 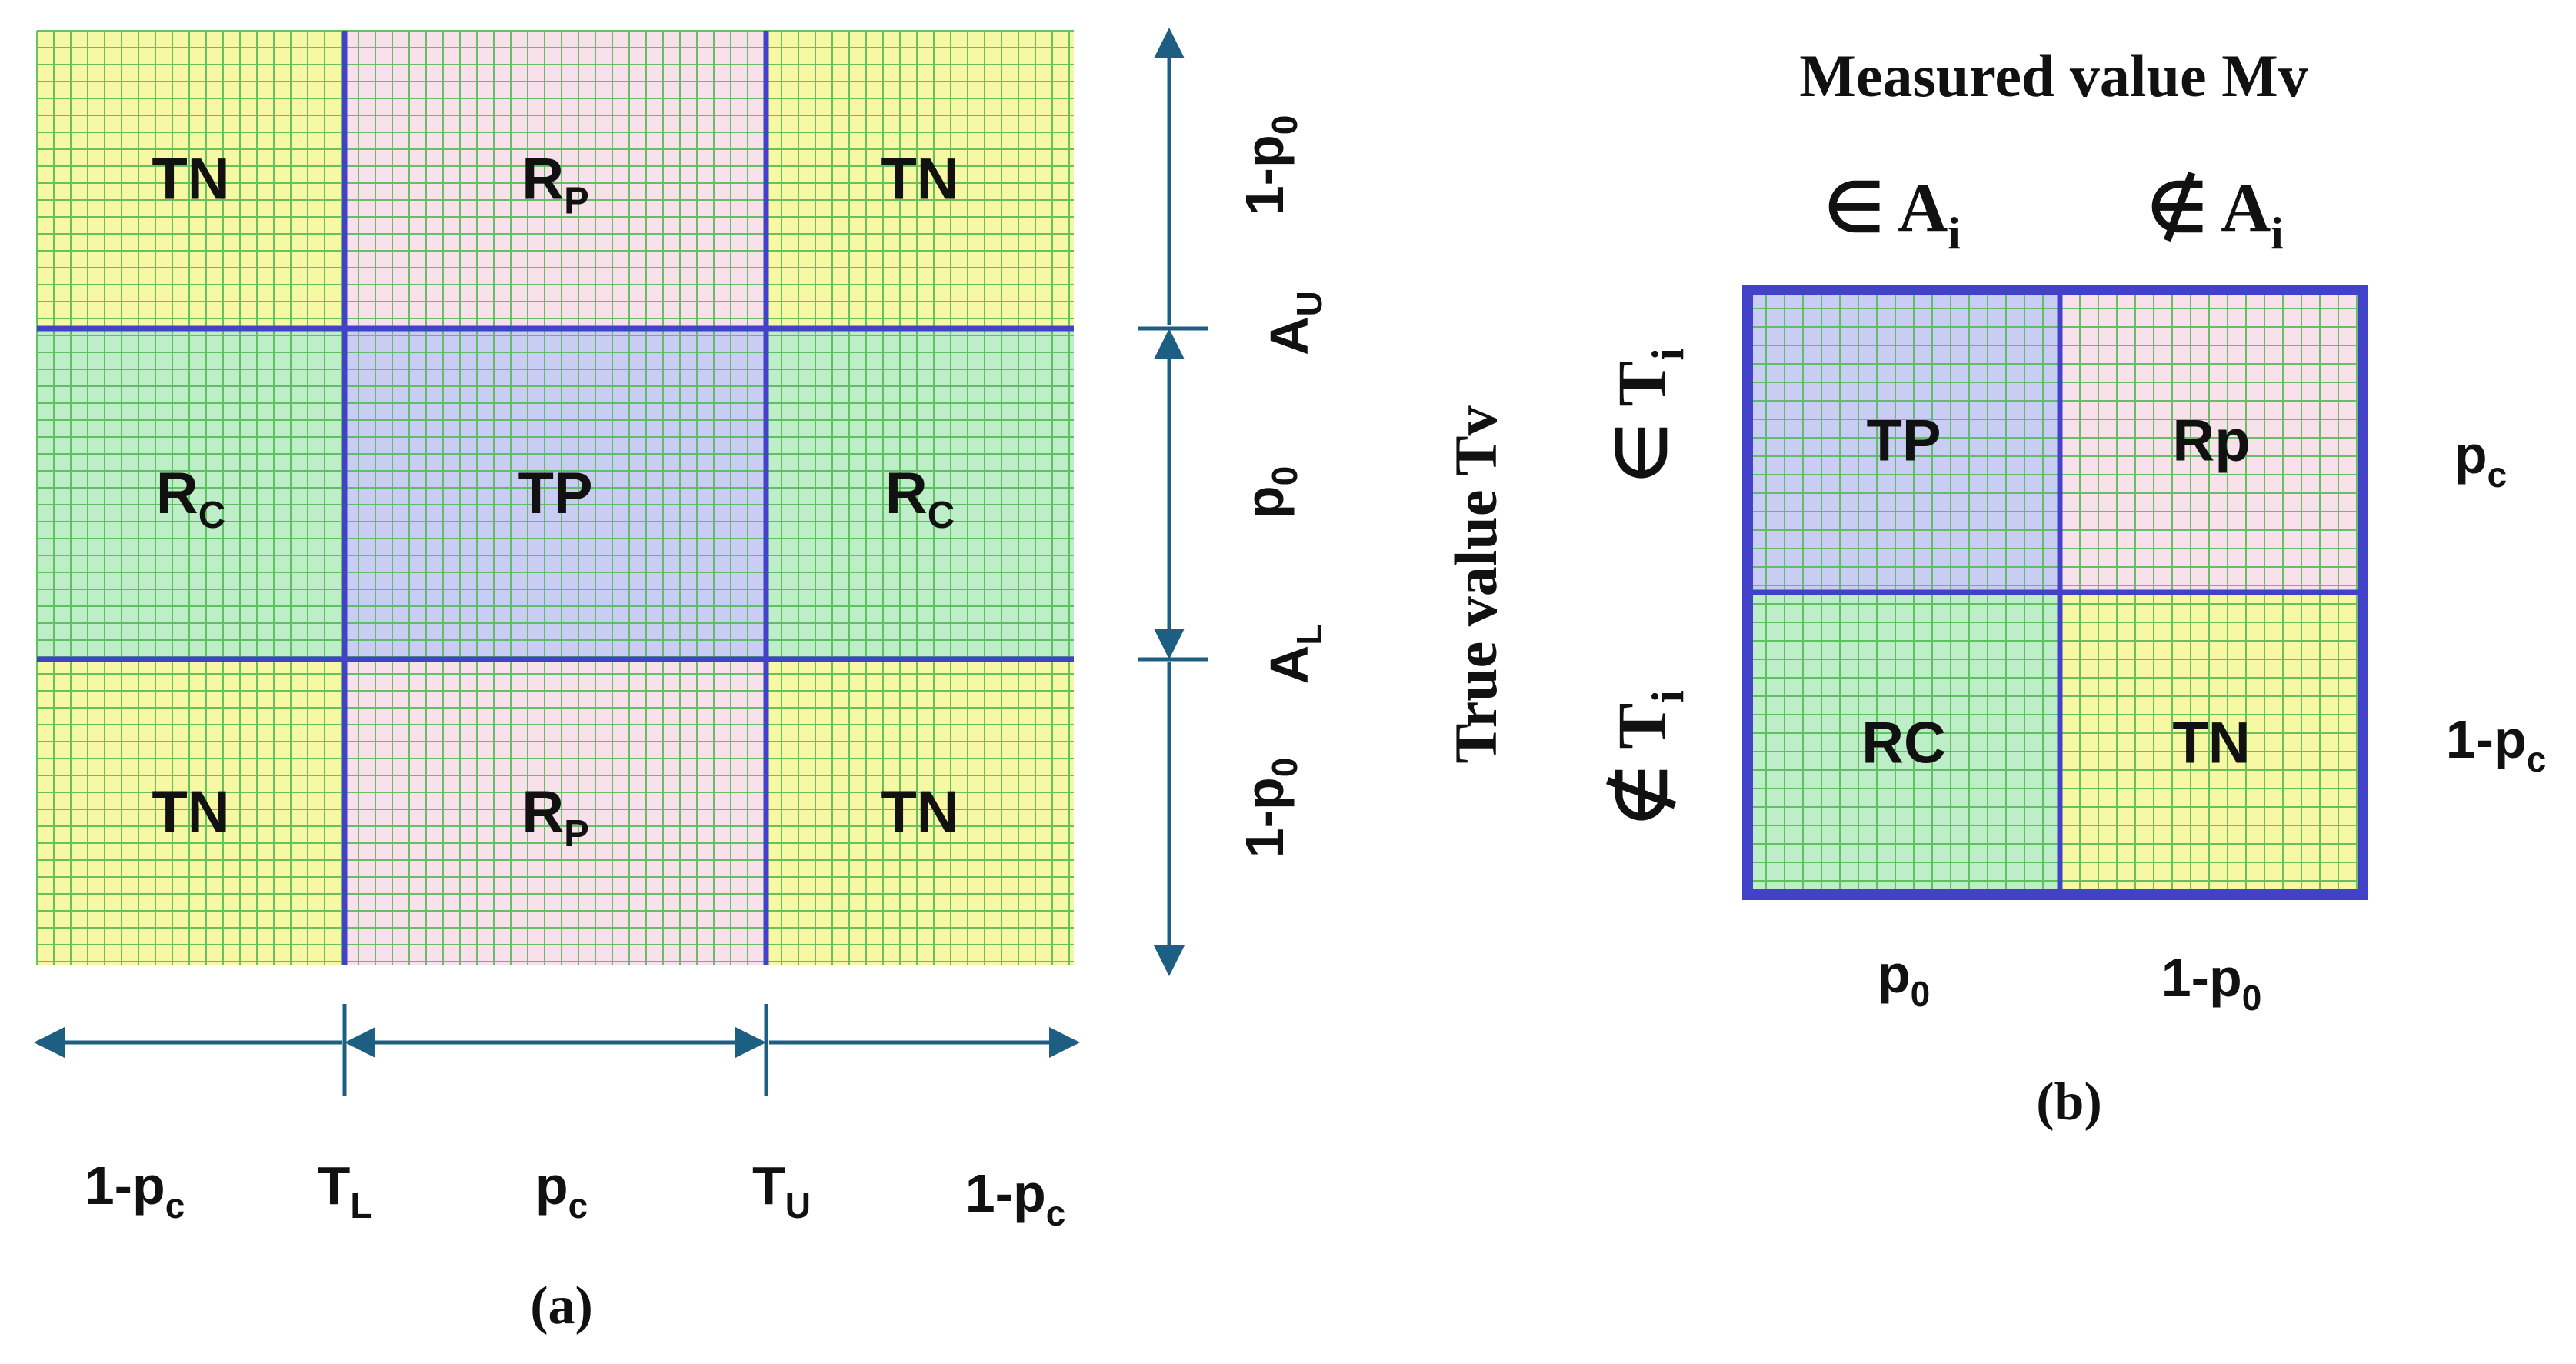 I want to click on row-header-in: ∈ Ti, so click(x=1649, y=415).